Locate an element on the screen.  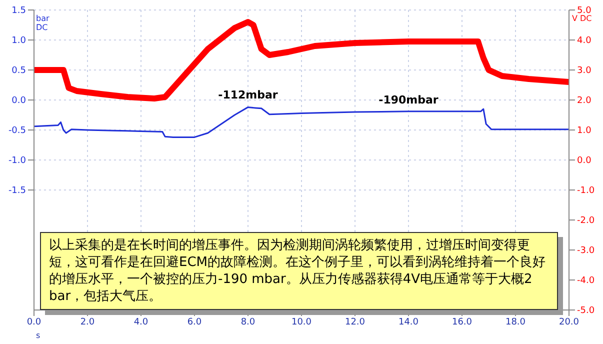
y2-tick-label: -3.0 is located at coordinates (586, 251).